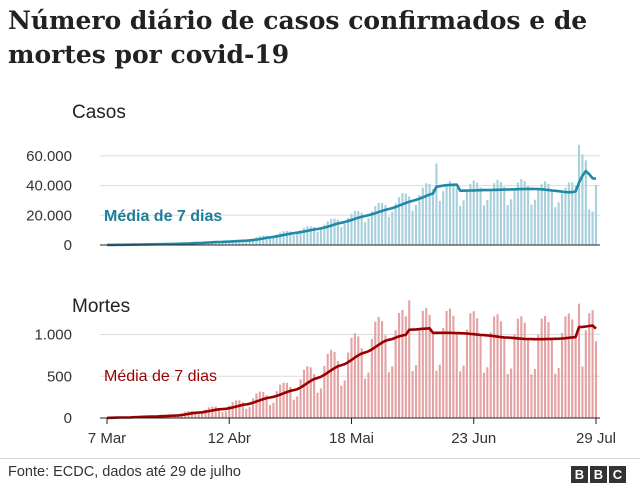  I want to click on bbc-logo-letter: B, so click(579, 474).